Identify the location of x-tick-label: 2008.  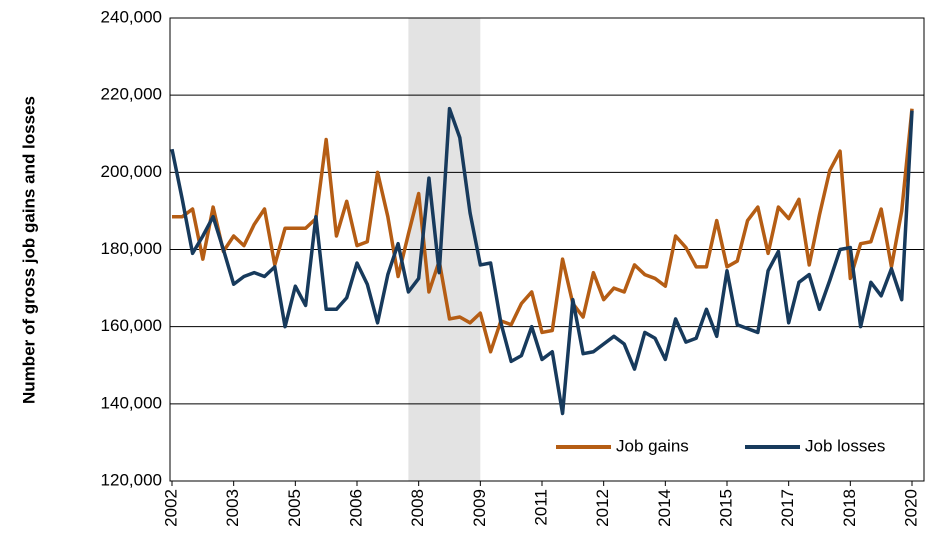
(417, 508).